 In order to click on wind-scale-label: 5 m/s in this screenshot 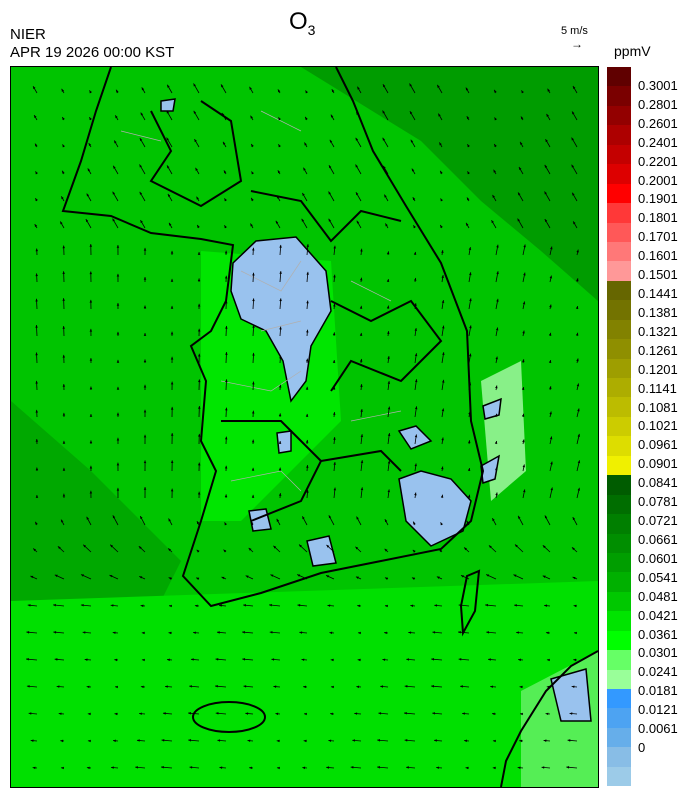, I will do `click(574, 31)`.